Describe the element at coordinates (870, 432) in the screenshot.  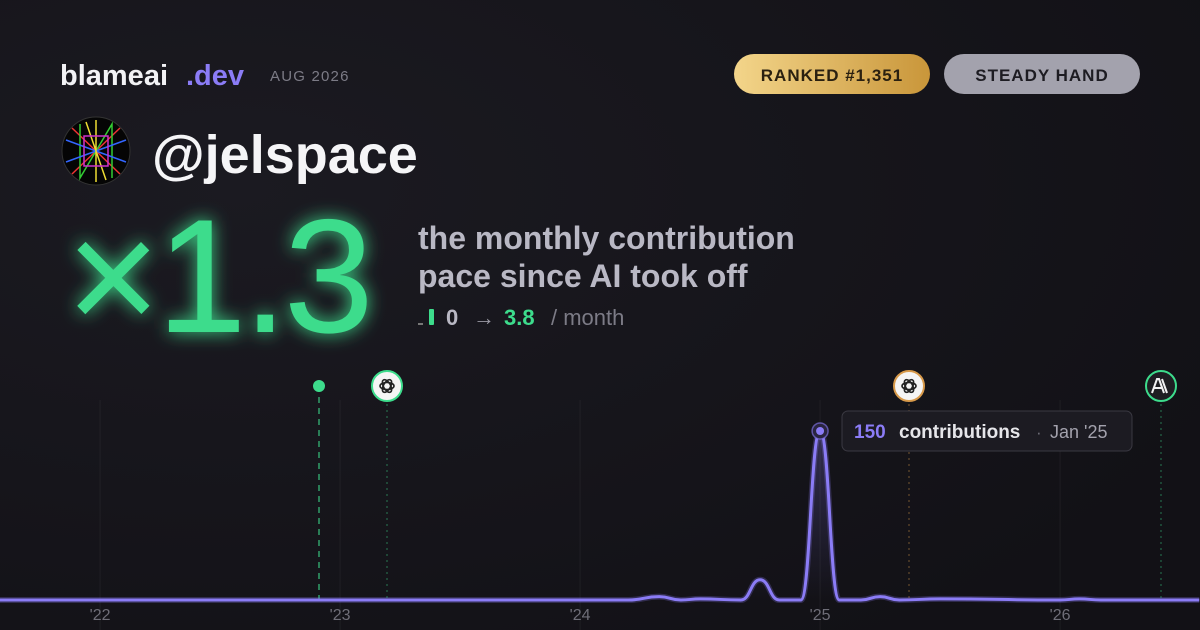
I see `tooltip-value: 150` at that location.